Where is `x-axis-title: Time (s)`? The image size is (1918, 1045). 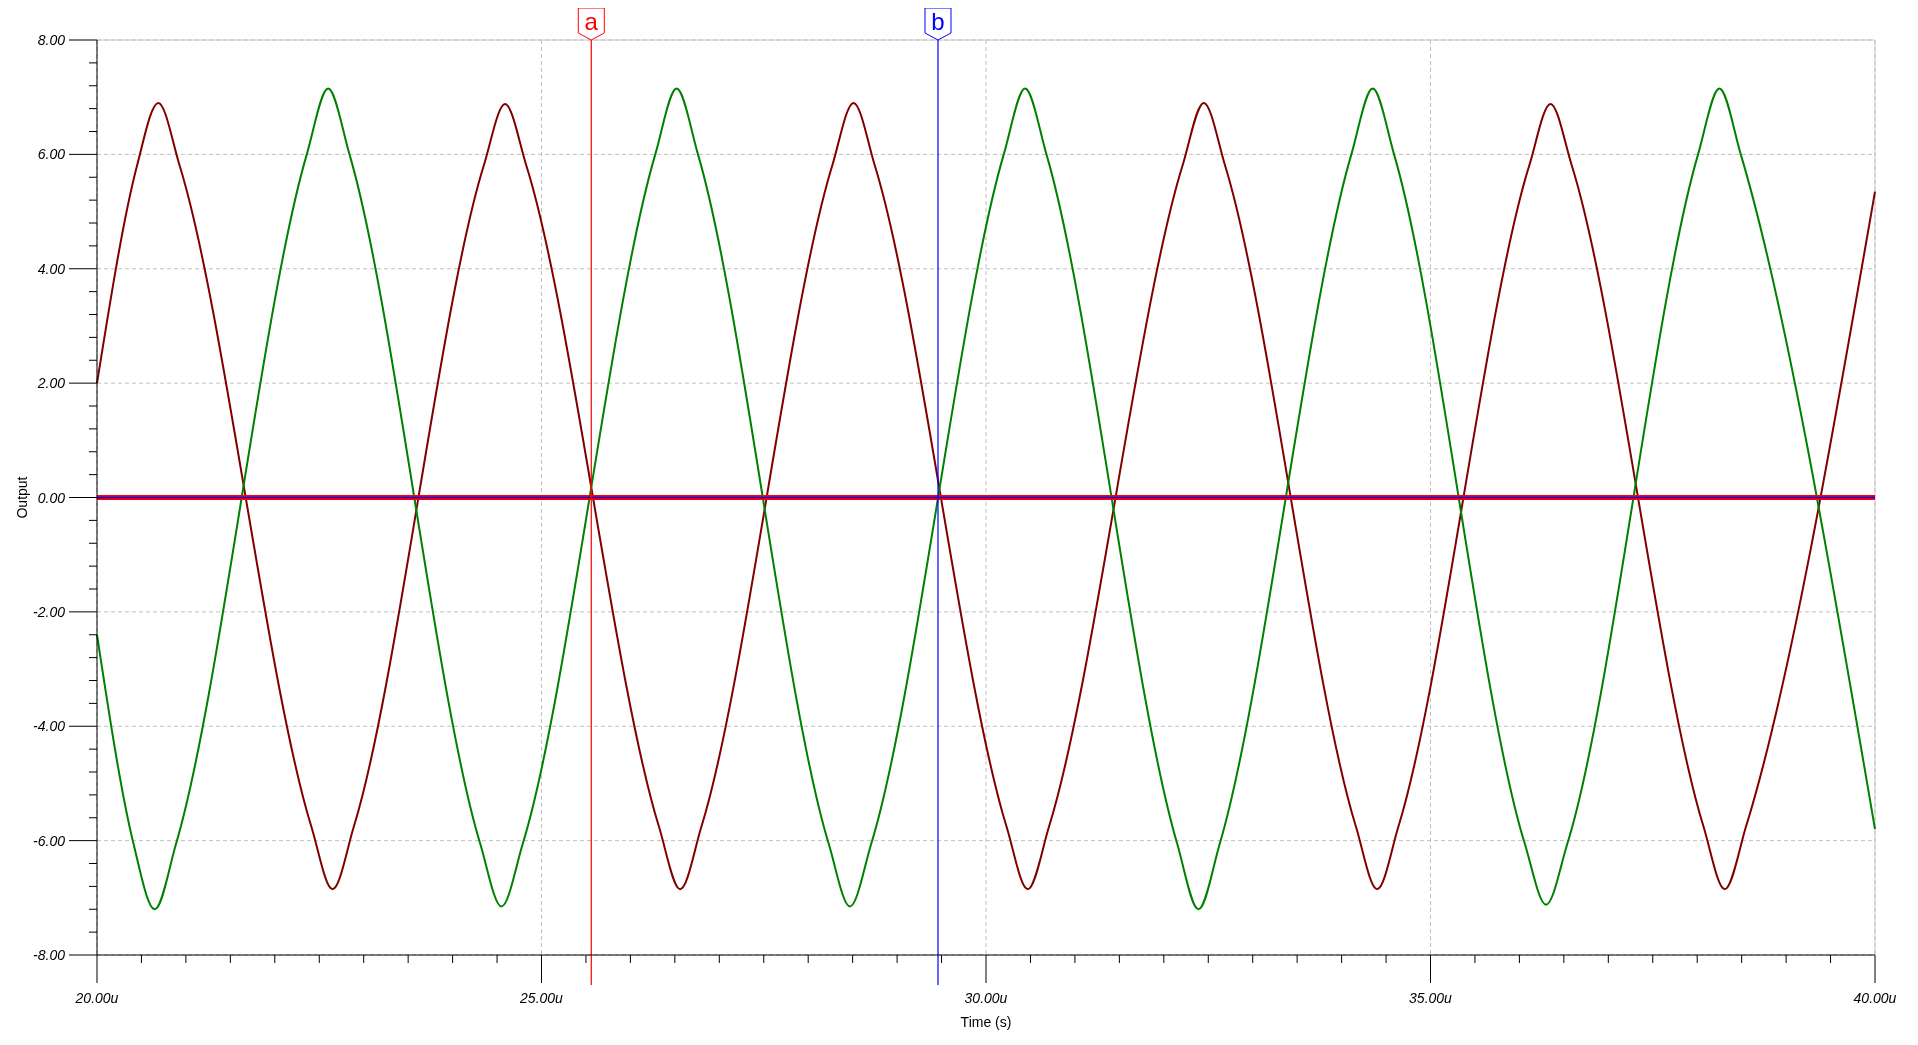 x-axis-title: Time (s) is located at coordinates (986, 1022).